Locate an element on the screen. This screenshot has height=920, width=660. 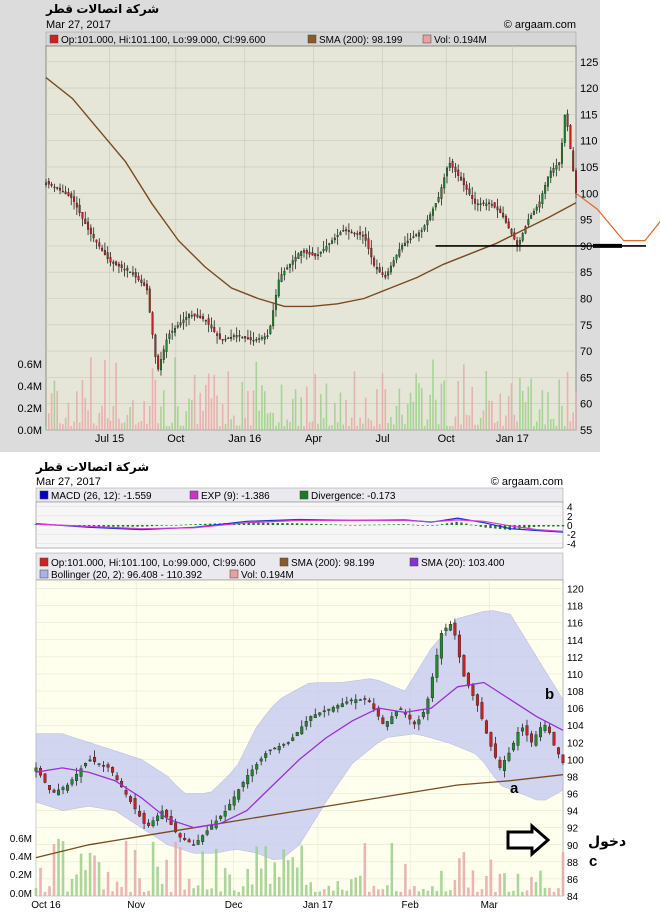
y-tick-label: 112 is located at coordinates (575, 658).